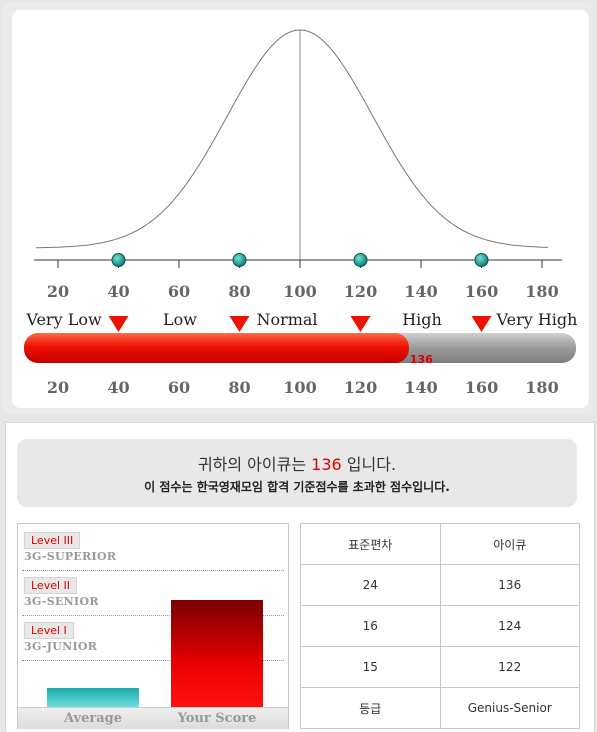 This screenshot has width=597, height=732. I want to click on category-label: Low, so click(180, 319).